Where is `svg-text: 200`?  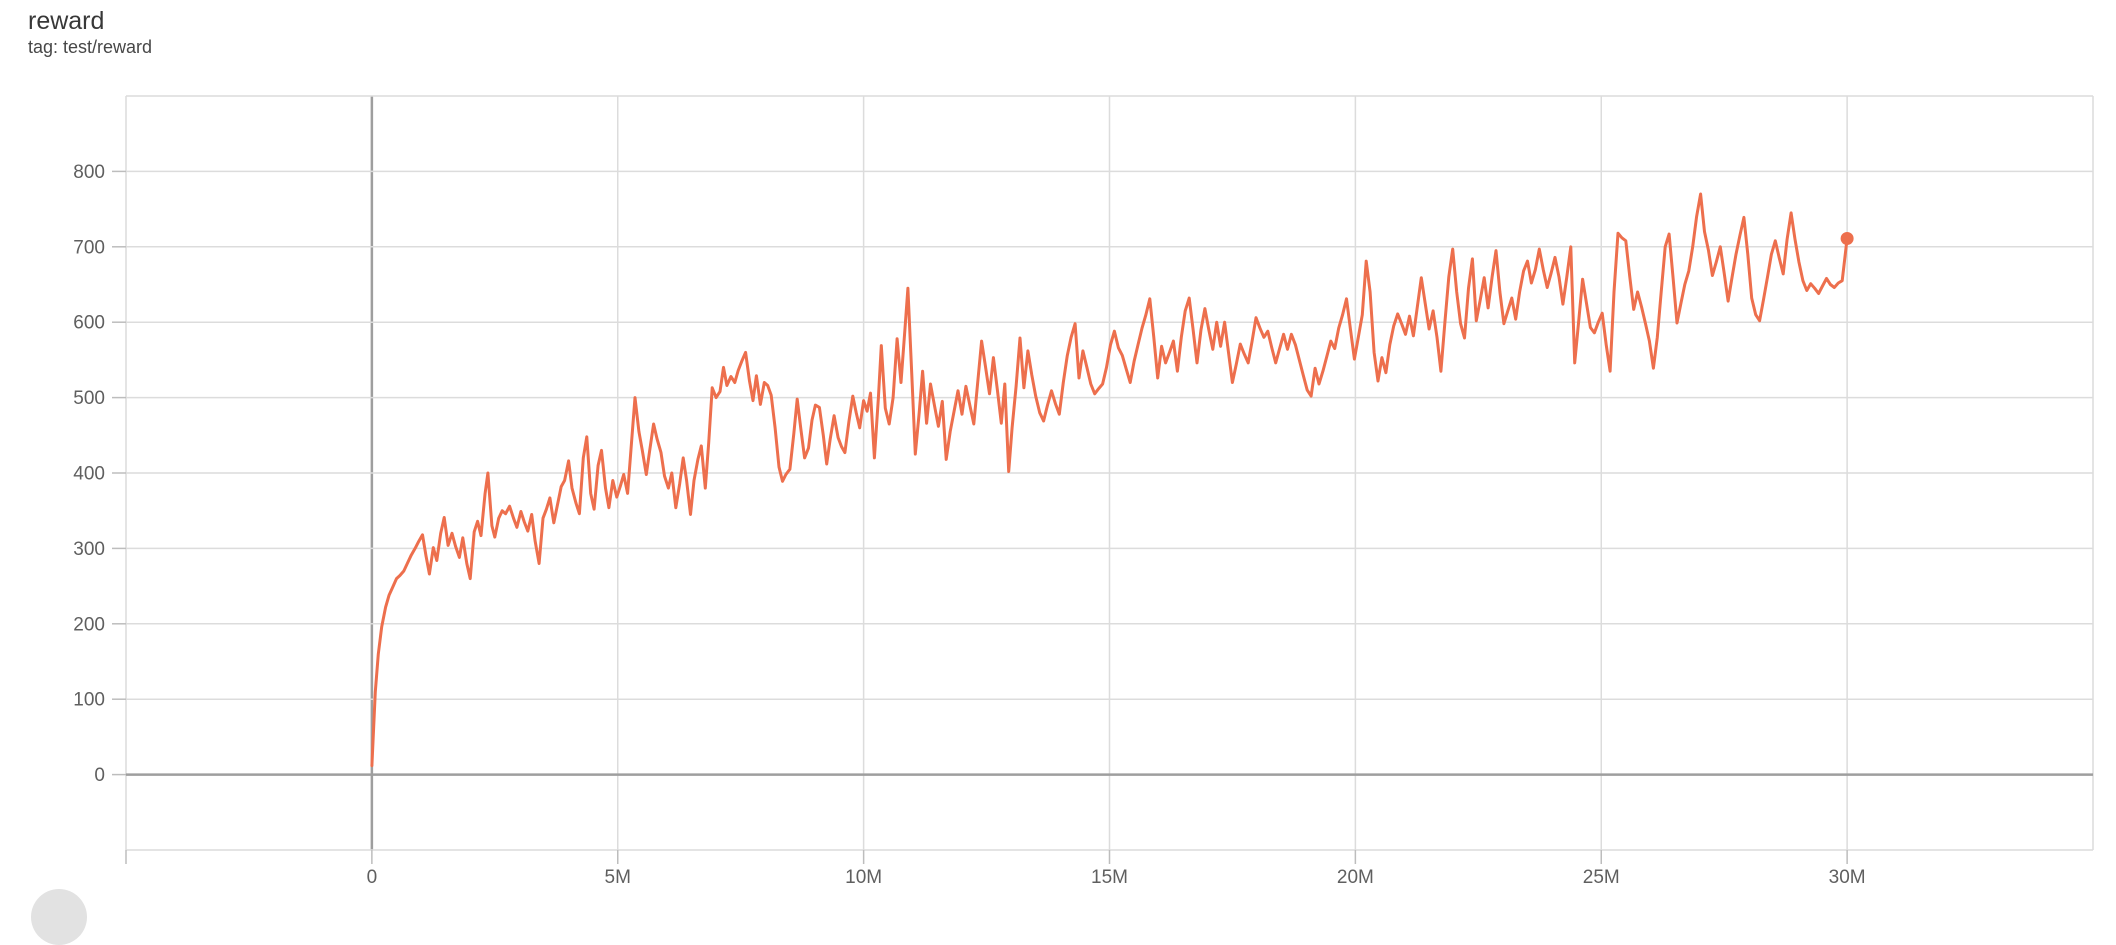 svg-text: 200 is located at coordinates (89, 624).